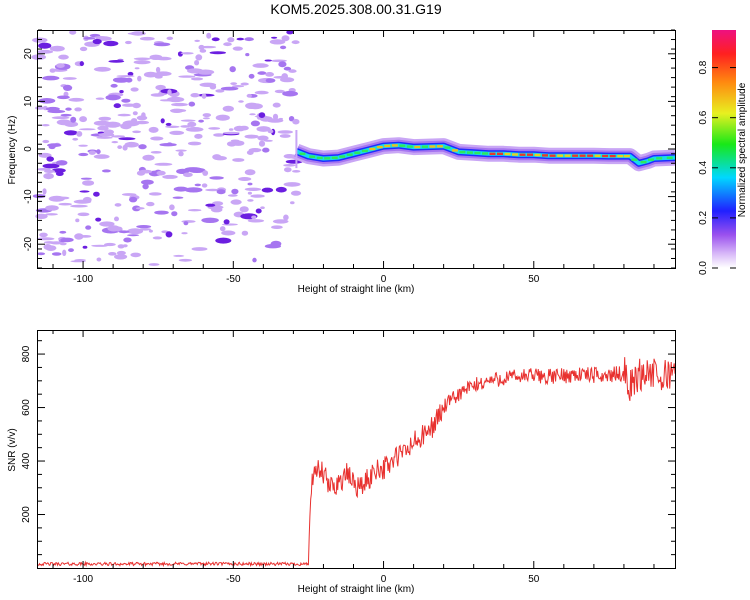 This screenshot has width=750, height=600. I want to click on y-tick-label: 20, so click(28, 54).